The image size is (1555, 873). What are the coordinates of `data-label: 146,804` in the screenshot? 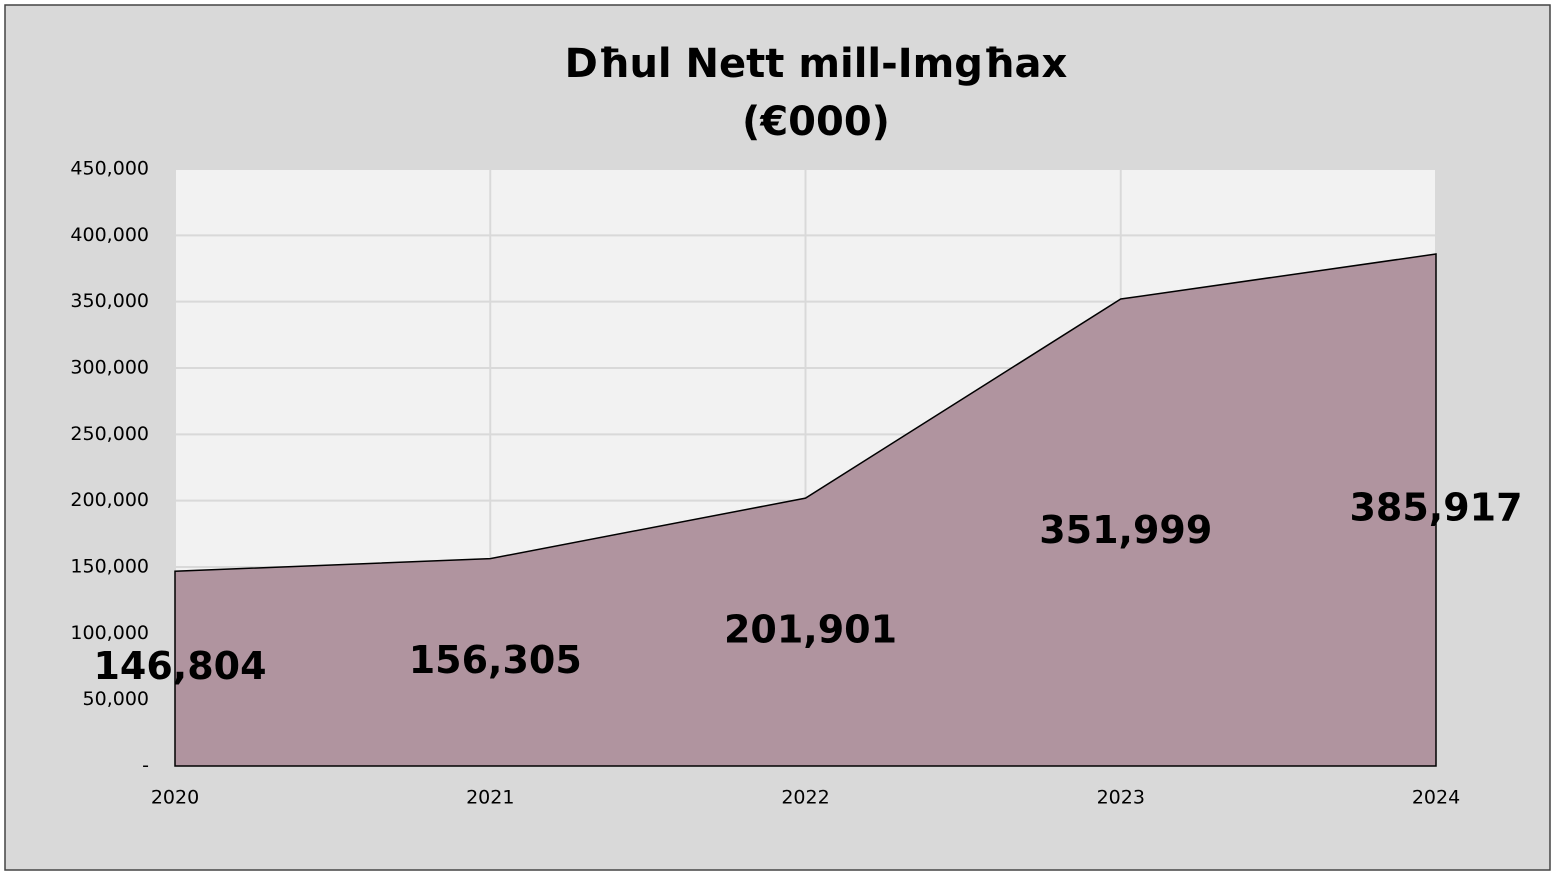 It's located at (179, 666).